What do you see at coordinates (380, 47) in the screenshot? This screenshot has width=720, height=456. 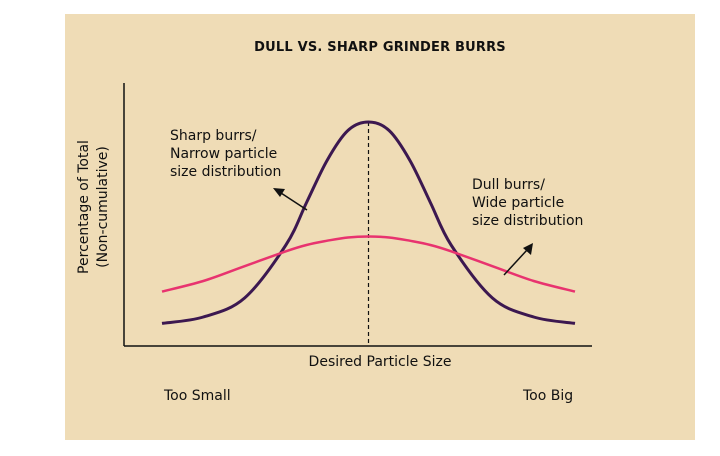 I see `chart-title: DULL VS. SHARP GRINDER BURRS` at bounding box center [380, 47].